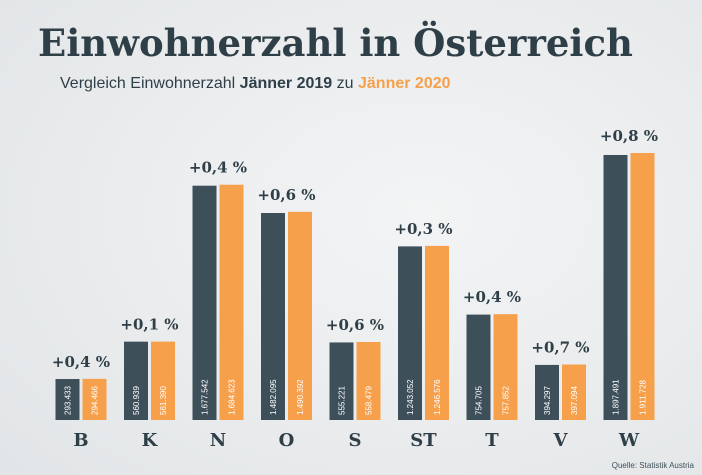  Describe the element at coordinates (218, 440) in the screenshot. I see `x-tick-label: N` at that location.